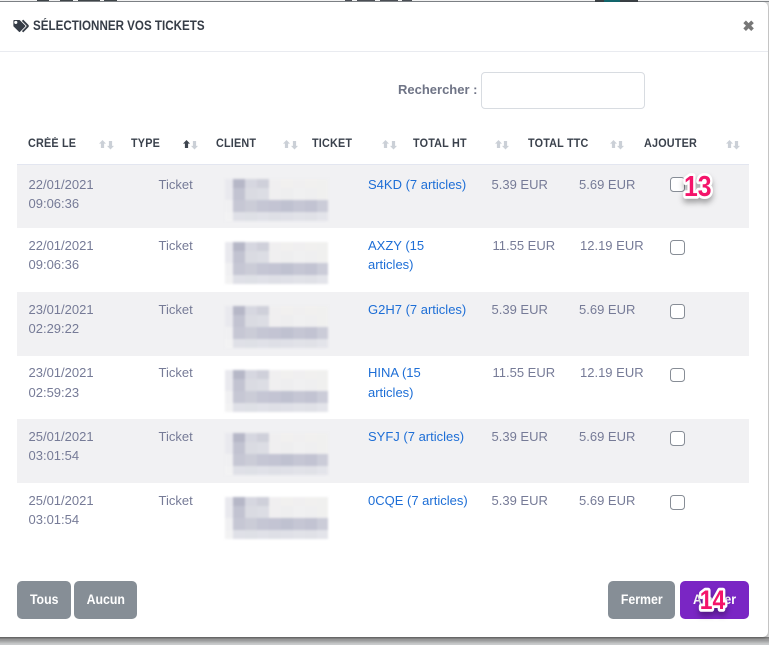  What do you see at coordinates (713, 600) in the screenshot?
I see `svg-text: 14` at bounding box center [713, 600].